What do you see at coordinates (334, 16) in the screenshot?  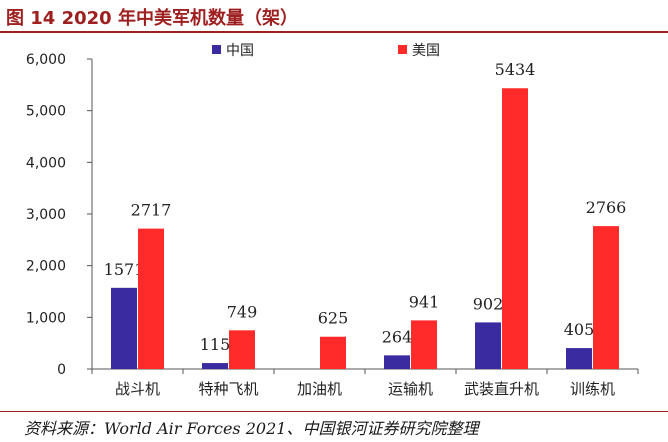 I see `figure-header: 图 14 2020 年中美军机数量（架）` at bounding box center [334, 16].